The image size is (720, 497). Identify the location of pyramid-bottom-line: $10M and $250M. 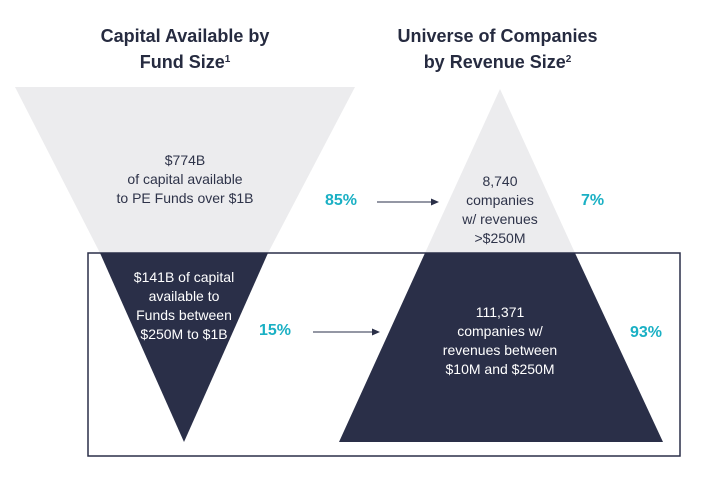
(500, 369).